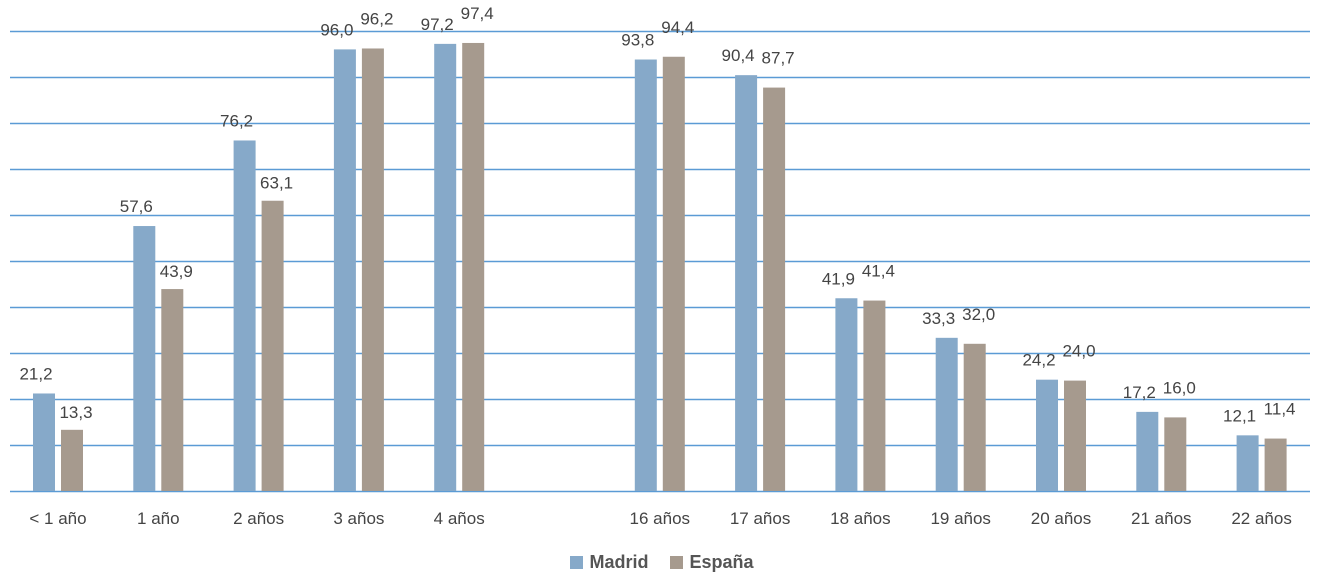 The height and width of the screenshot is (578, 1324). I want to click on data-label-espana: 94,4, so click(677, 27).